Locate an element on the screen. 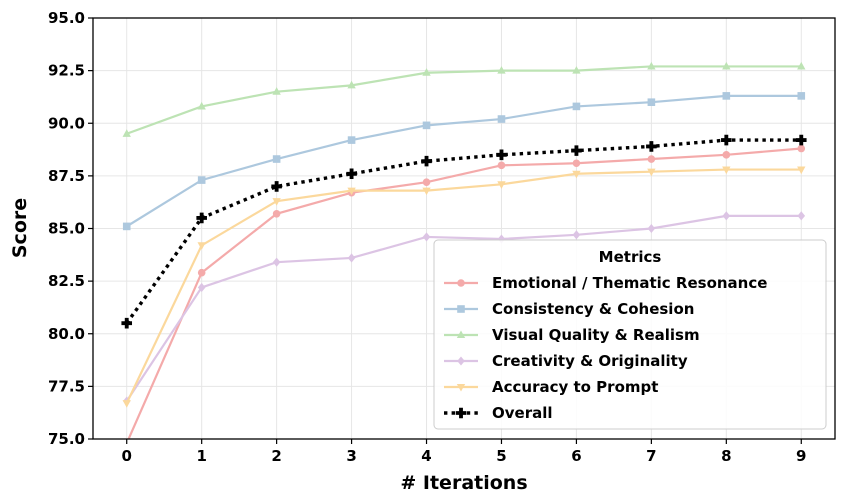 The width and height of the screenshot is (847, 504). series-line is located at coordinates (464, 100).